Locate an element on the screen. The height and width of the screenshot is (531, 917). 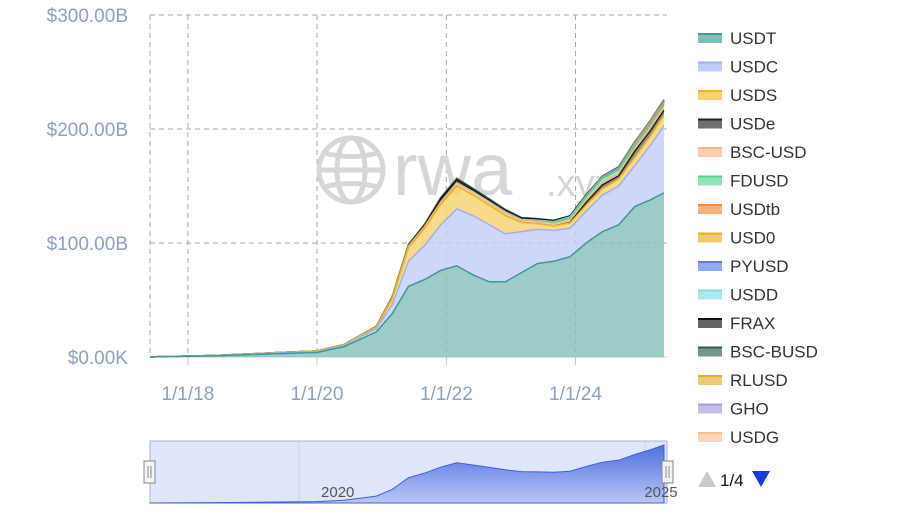
navigator-series is located at coordinates (407, 474).